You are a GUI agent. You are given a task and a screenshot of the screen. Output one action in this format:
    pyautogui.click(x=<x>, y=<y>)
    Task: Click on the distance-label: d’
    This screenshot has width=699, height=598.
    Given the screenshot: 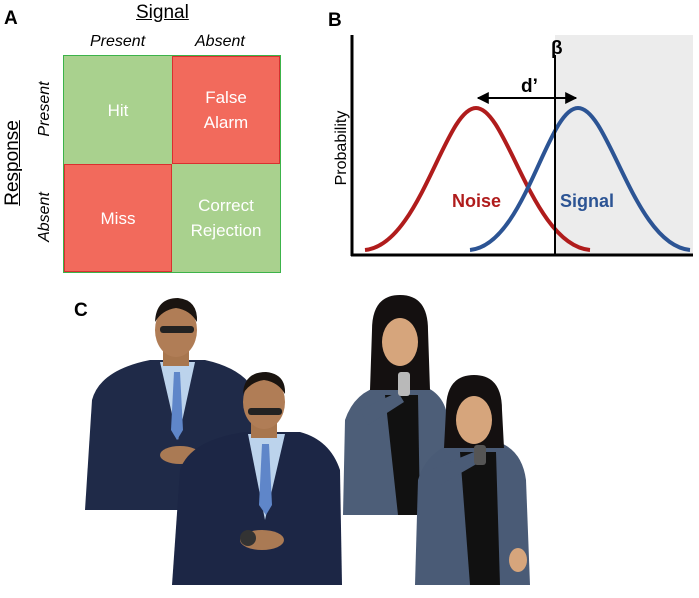 What is the action you would take?
    pyautogui.click(x=529, y=86)
    